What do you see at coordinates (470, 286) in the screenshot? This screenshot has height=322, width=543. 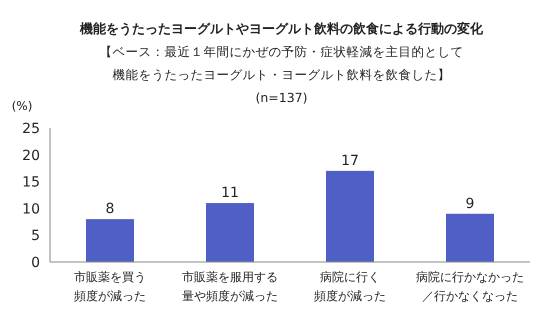 I see `x-tick-label: 病院に行かなかった／行かなくなった` at bounding box center [470, 286].